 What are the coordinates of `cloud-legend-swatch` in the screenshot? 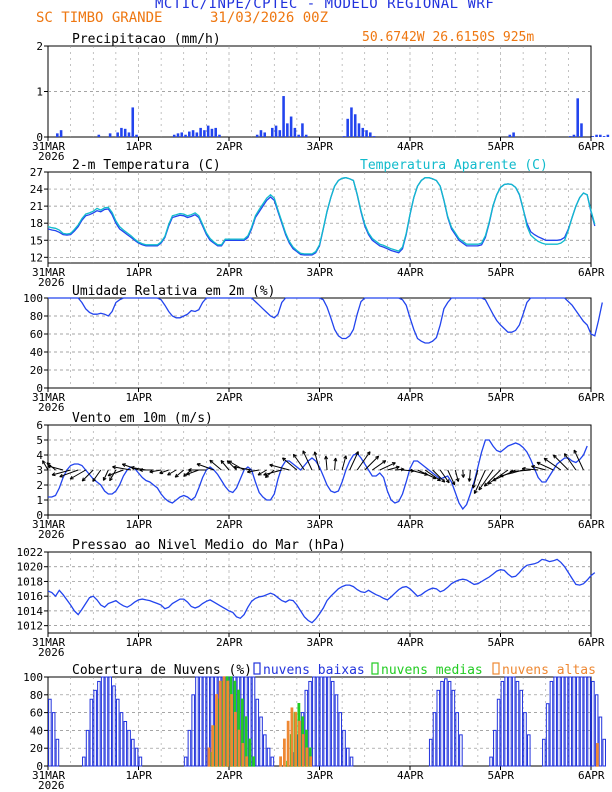 It's located at (257, 668).